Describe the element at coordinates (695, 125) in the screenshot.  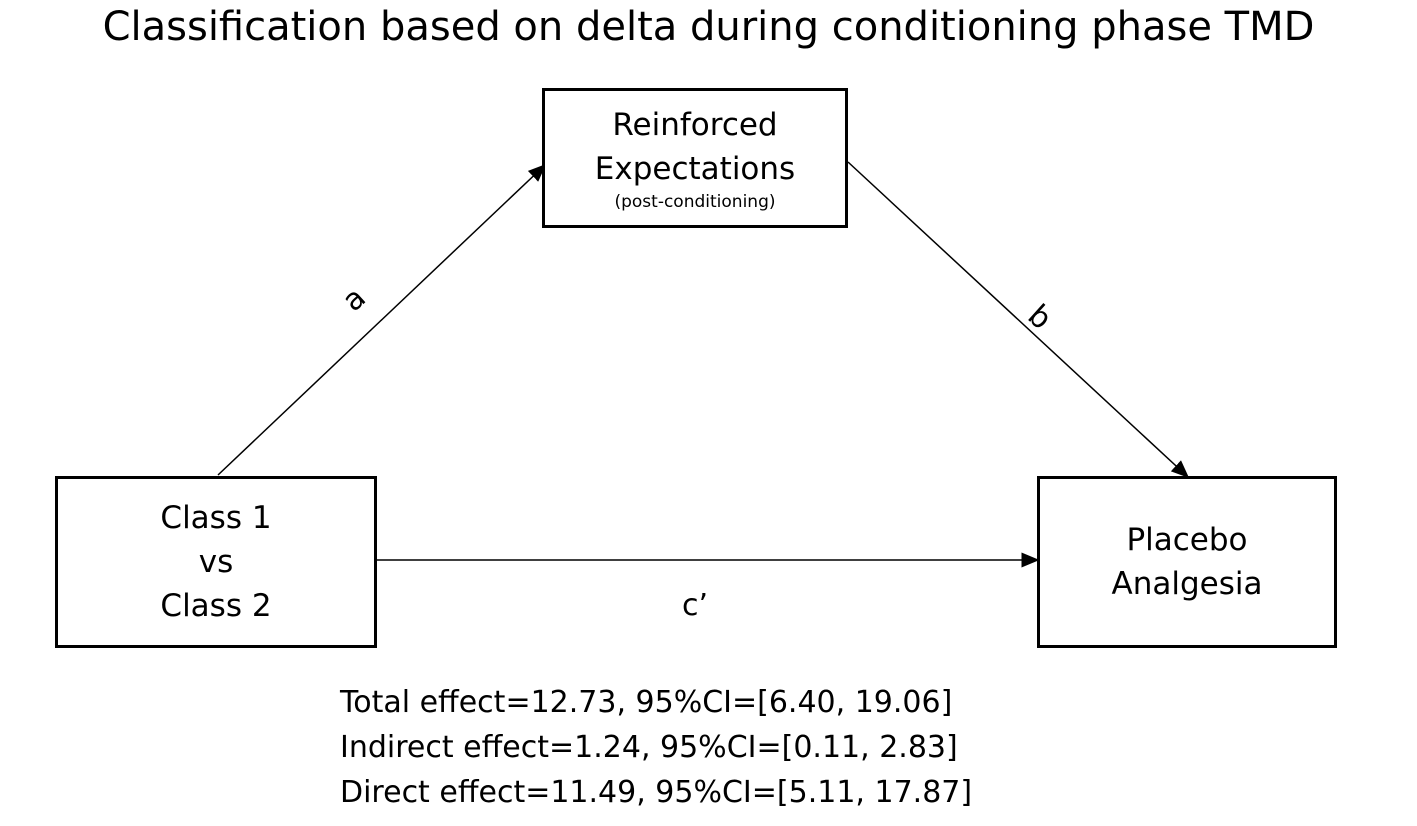
I see `mediator-line1: Reinforced` at that location.